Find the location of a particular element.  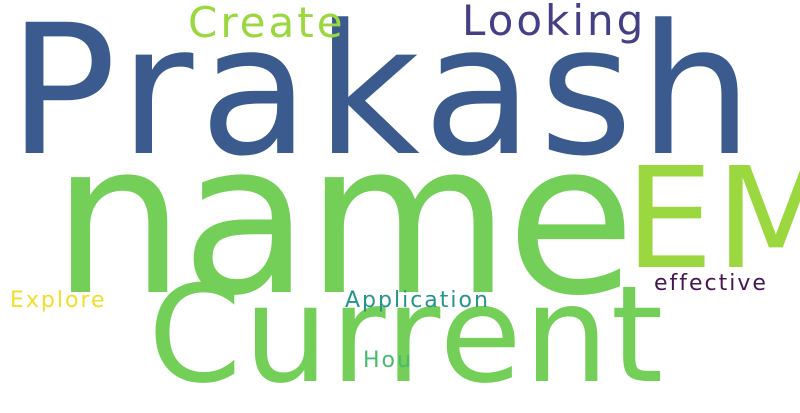

word-application: Application is located at coordinates (417, 300).